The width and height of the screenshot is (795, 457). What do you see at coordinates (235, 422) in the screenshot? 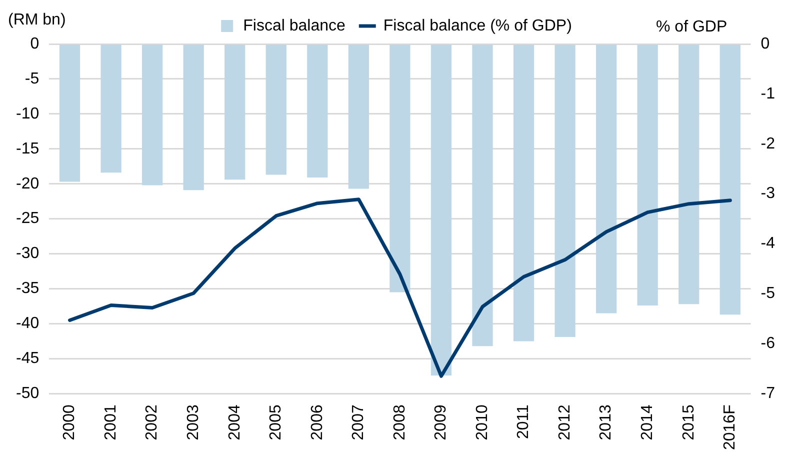
I see `x-tick-label: 2004` at bounding box center [235, 422].